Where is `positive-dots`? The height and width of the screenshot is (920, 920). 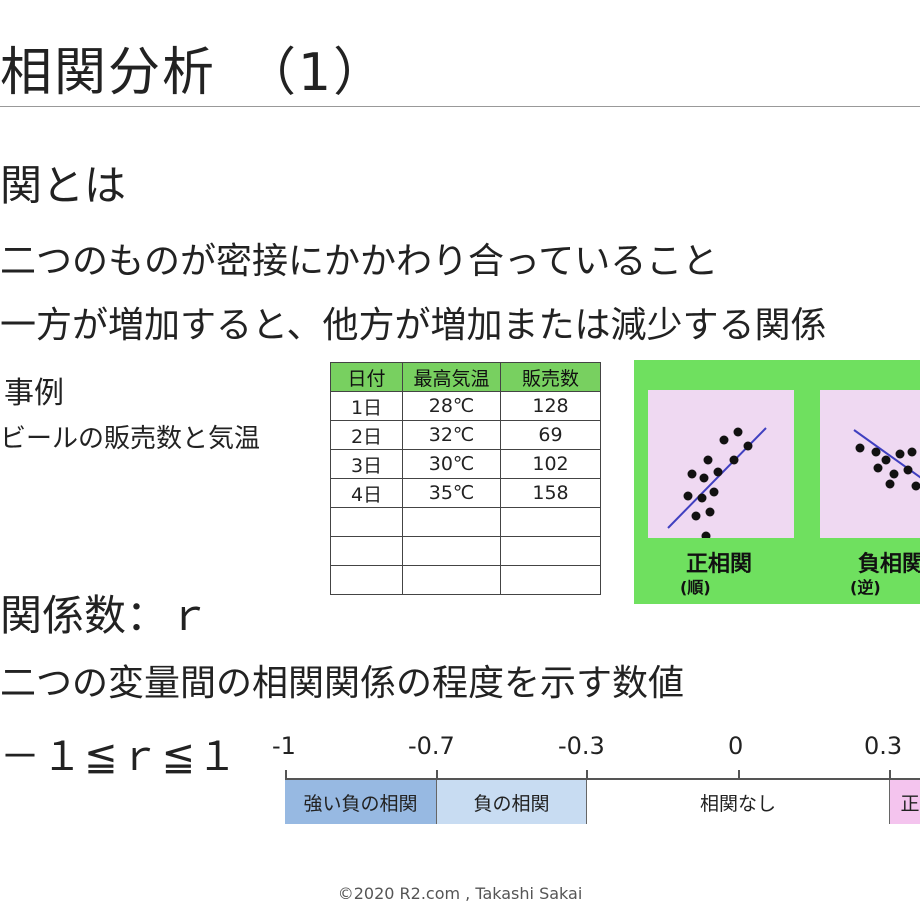
positive-dots is located at coordinates (718, 484).